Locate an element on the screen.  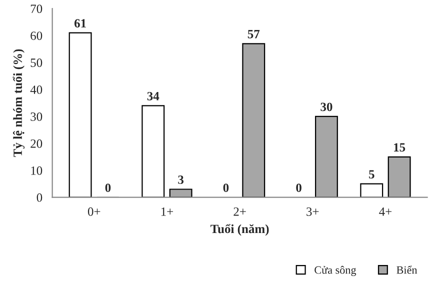
legend-label: Cửa sông is located at coordinates (335, 271).